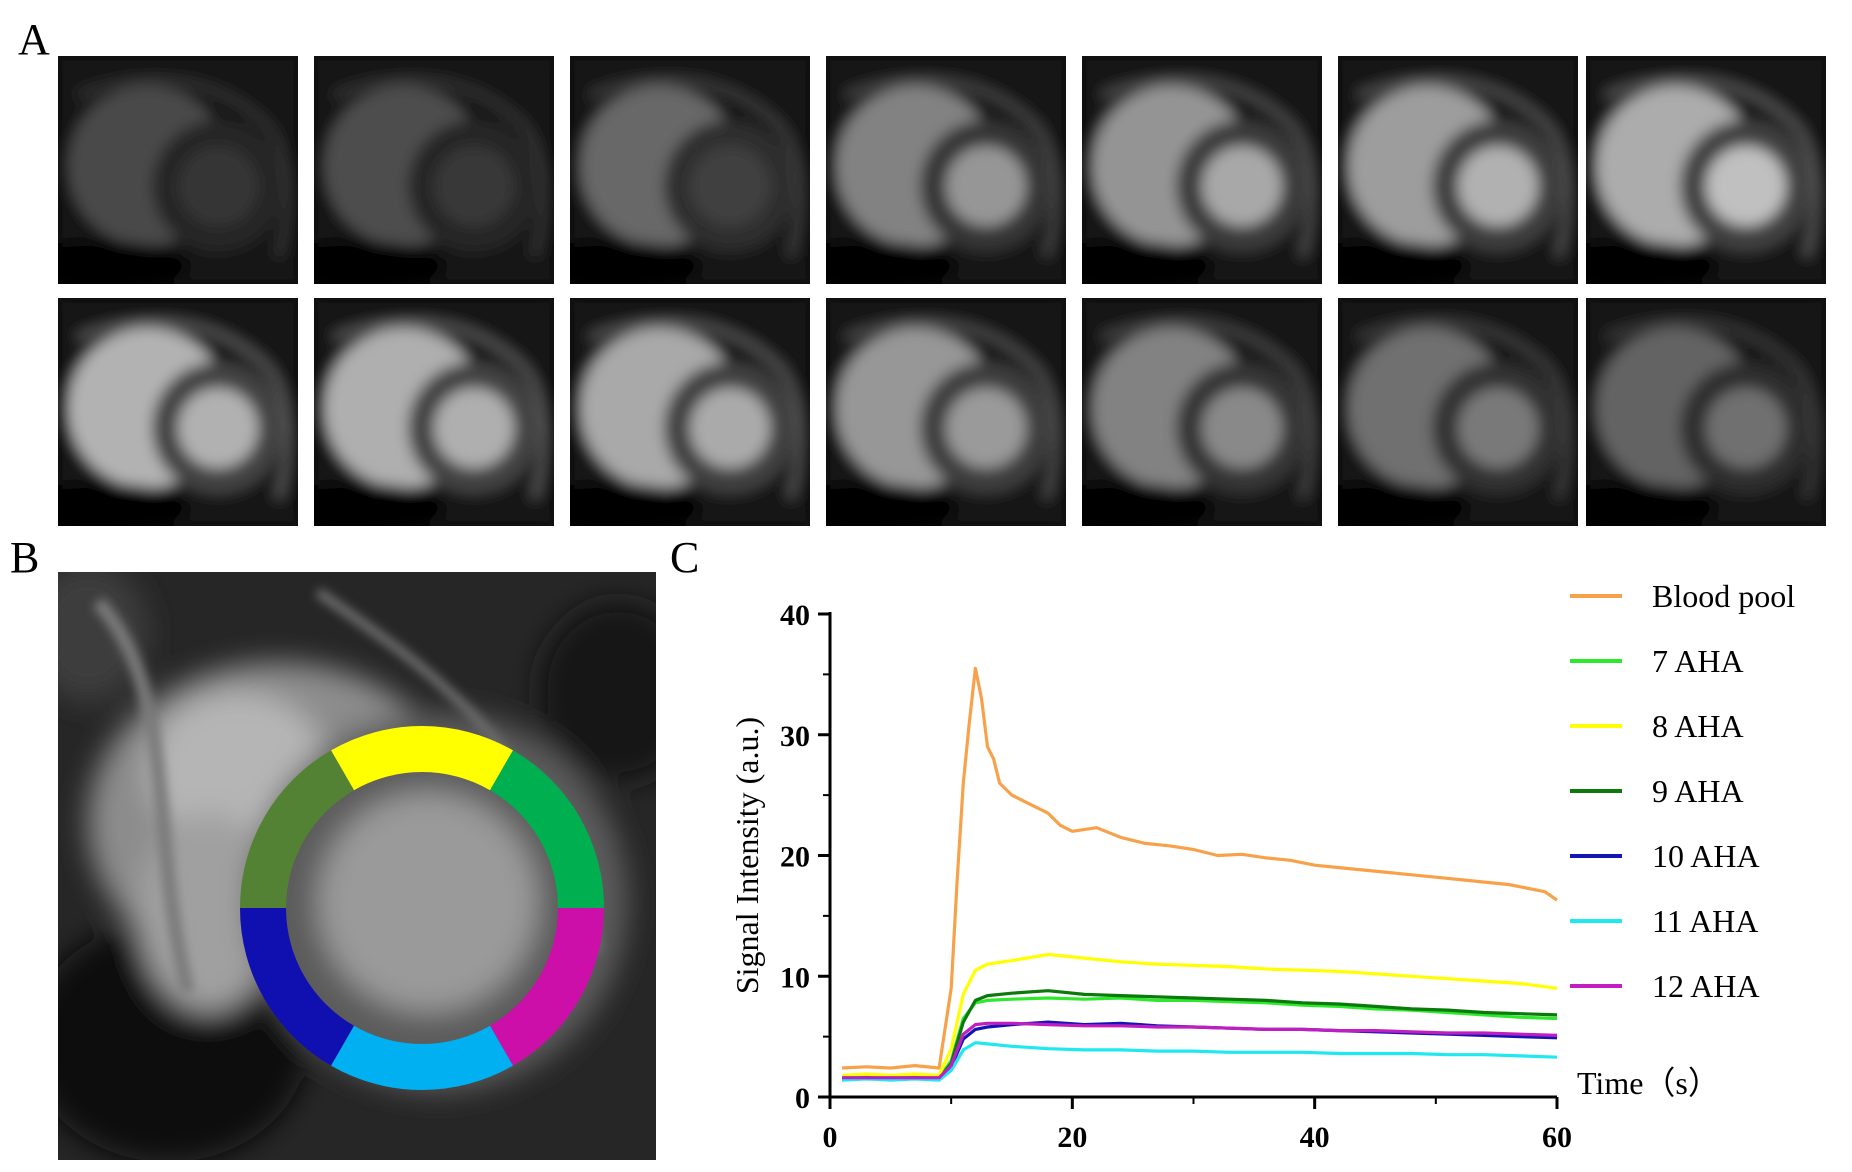 This screenshot has height=1172, width=1852. I want to click on x-tick-label: 20, so click(1072, 1137).